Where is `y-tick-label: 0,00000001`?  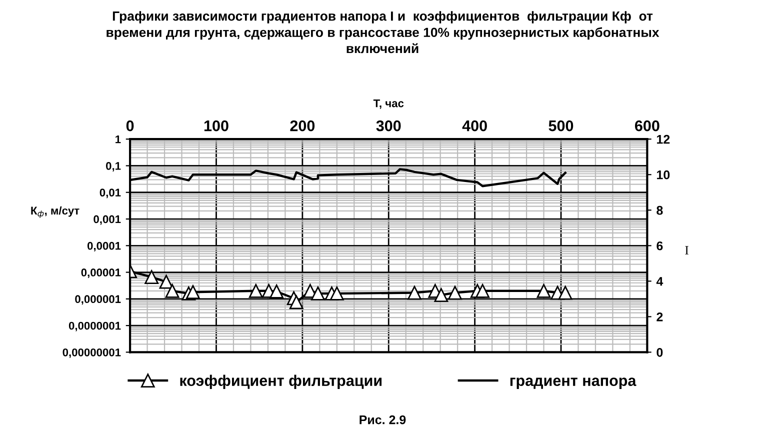 y-tick-label: 0,00000001 is located at coordinates (91, 353).